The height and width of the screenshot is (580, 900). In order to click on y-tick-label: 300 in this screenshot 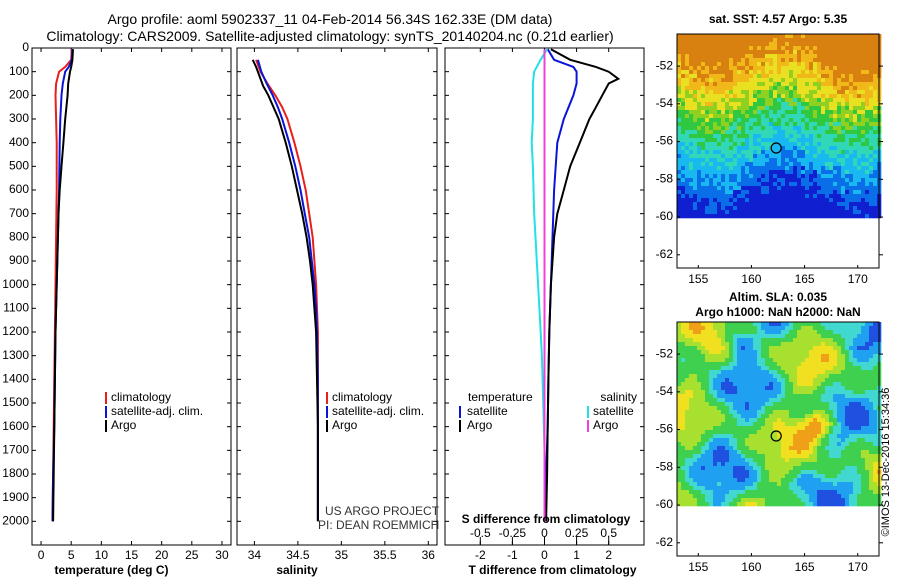, I will do `click(19, 118)`.